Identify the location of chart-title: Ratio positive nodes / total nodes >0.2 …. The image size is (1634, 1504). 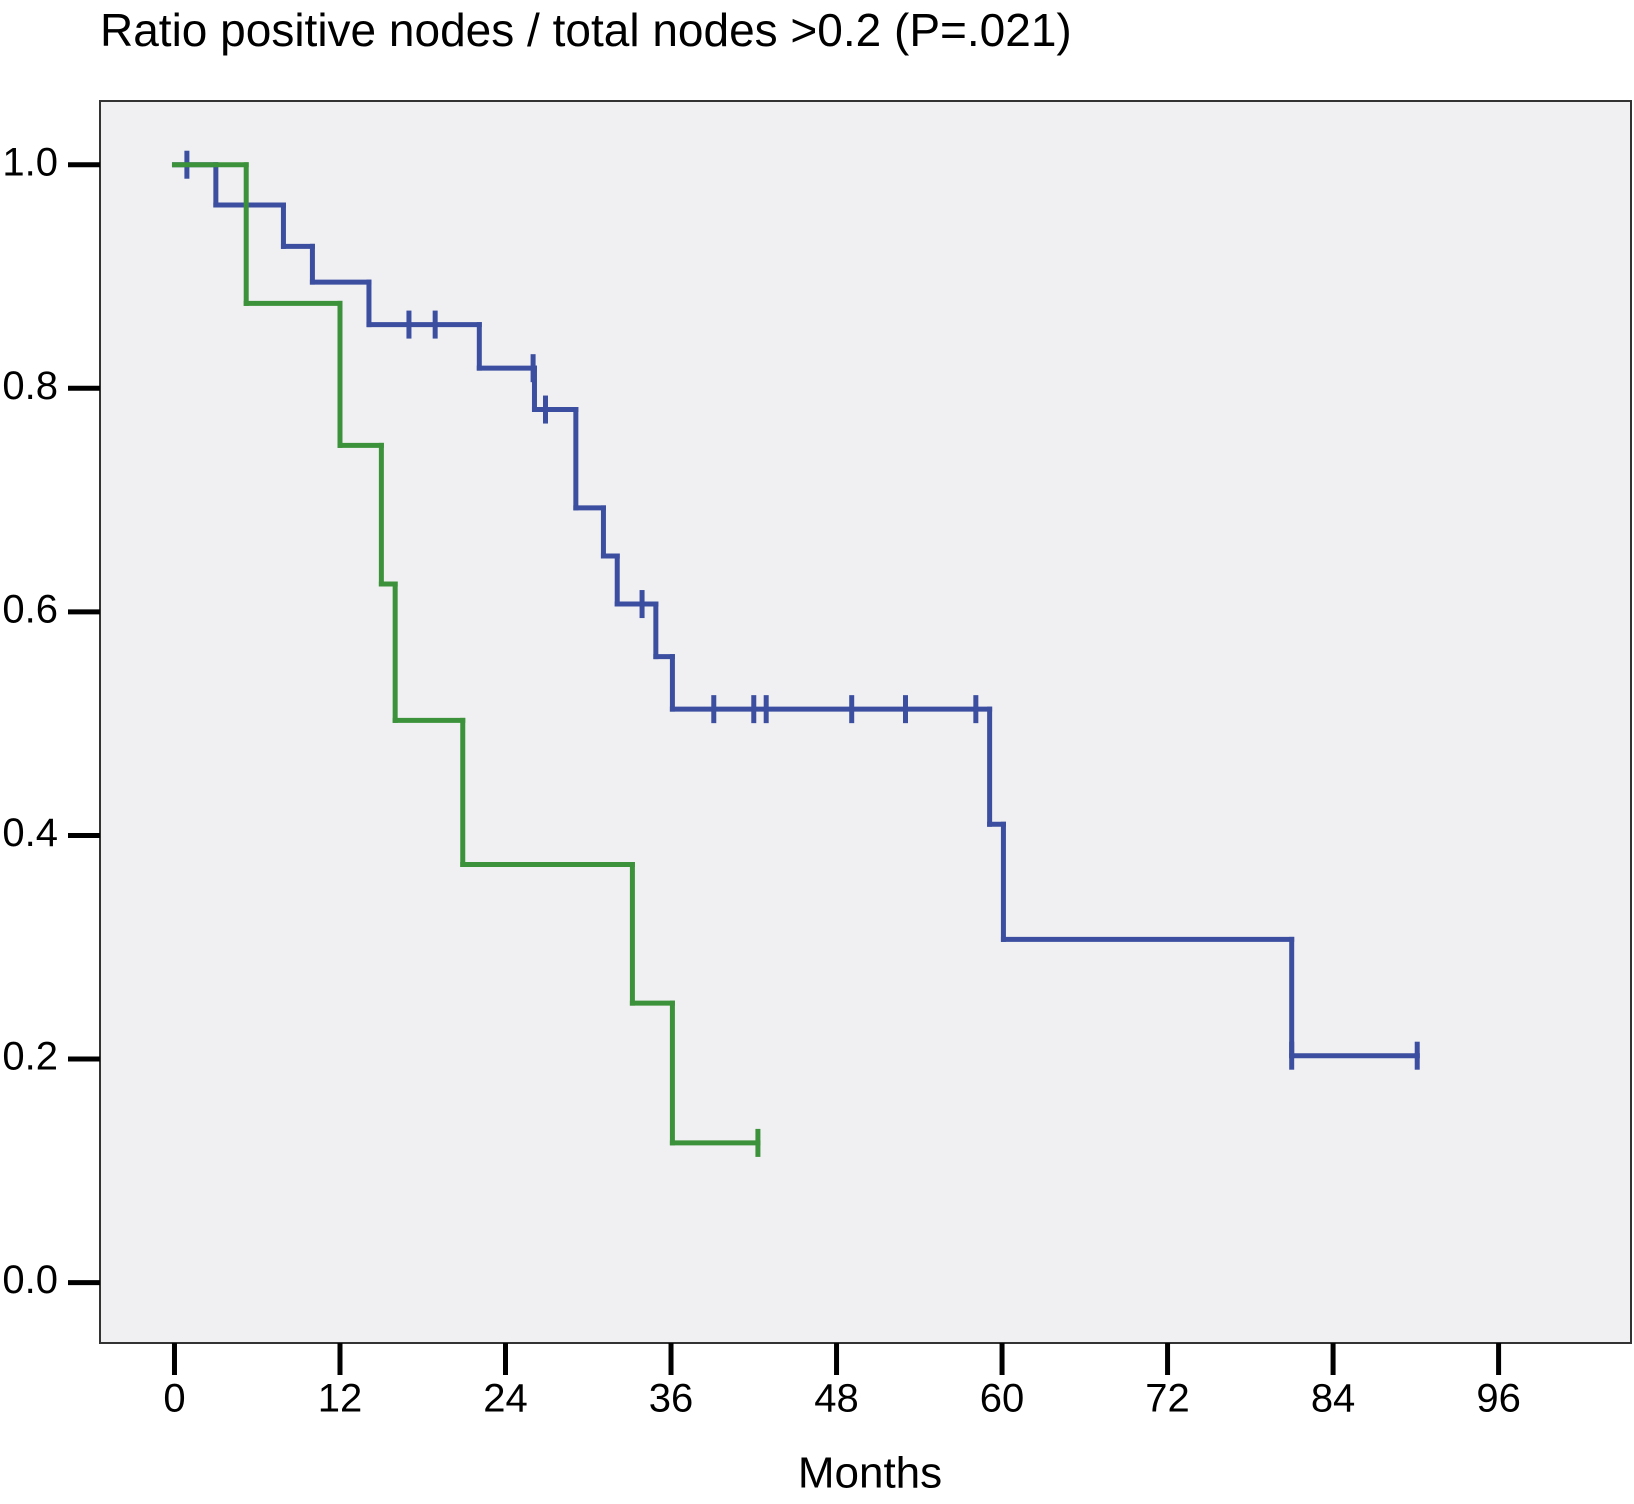
(586, 30).